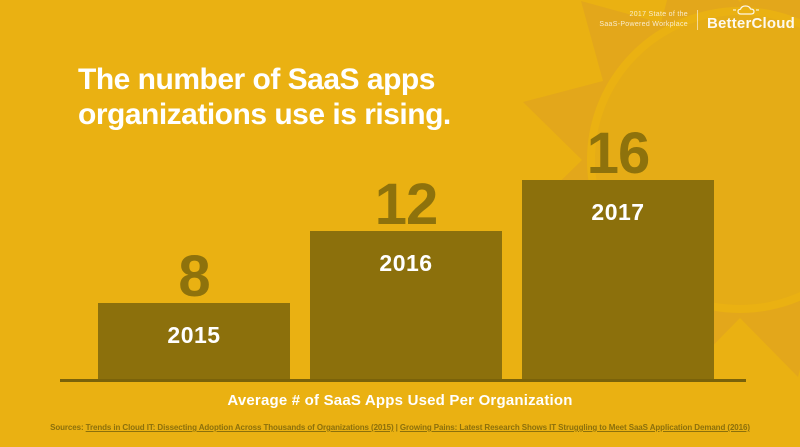 The width and height of the screenshot is (800, 447). I want to click on brand-name: BetterCloud, so click(750, 23).